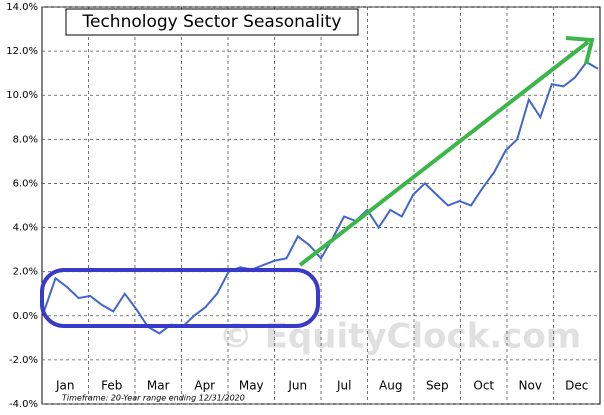 This screenshot has width=604, height=415. Describe the element at coordinates (297, 386) in the screenshot. I see `x-tick-label: Jun` at that location.